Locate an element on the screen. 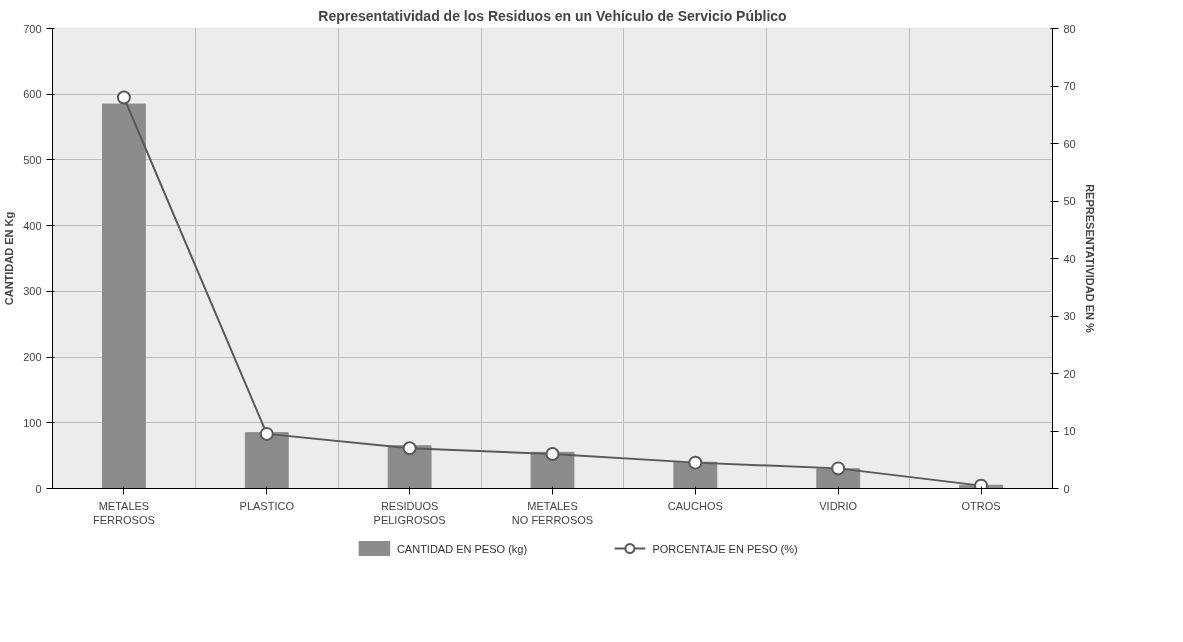  y-tick-label: 700 is located at coordinates (32, 28).